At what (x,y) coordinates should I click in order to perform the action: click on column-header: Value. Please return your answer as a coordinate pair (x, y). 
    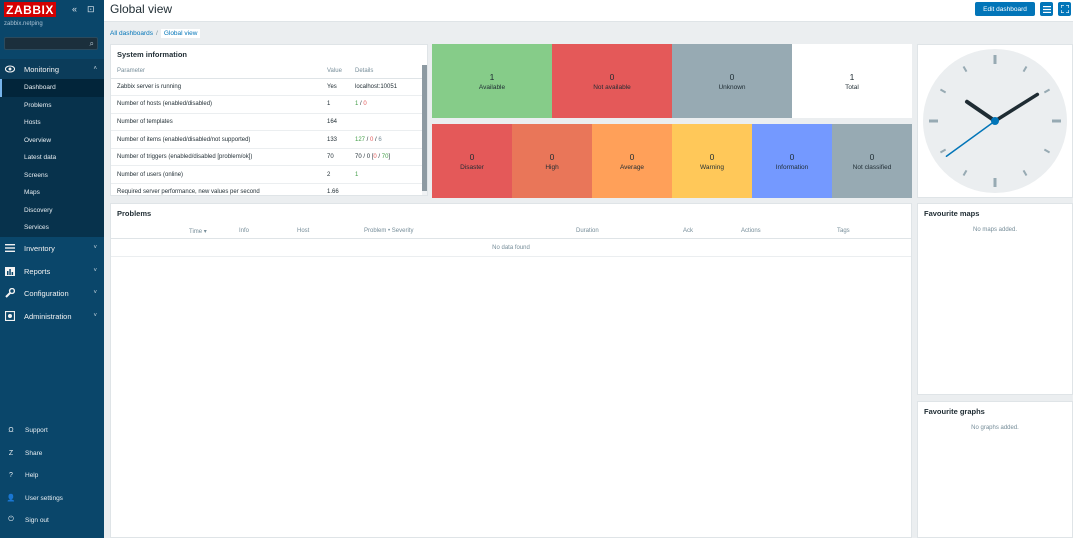
    Looking at the image, I should click on (335, 72).